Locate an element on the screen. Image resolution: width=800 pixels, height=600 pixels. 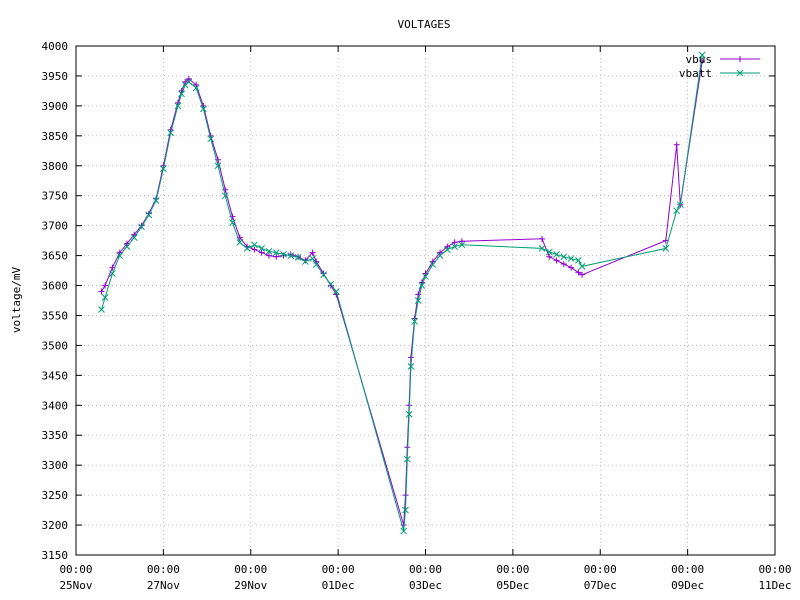
y-tick-label: 3300 is located at coordinates (55, 465).